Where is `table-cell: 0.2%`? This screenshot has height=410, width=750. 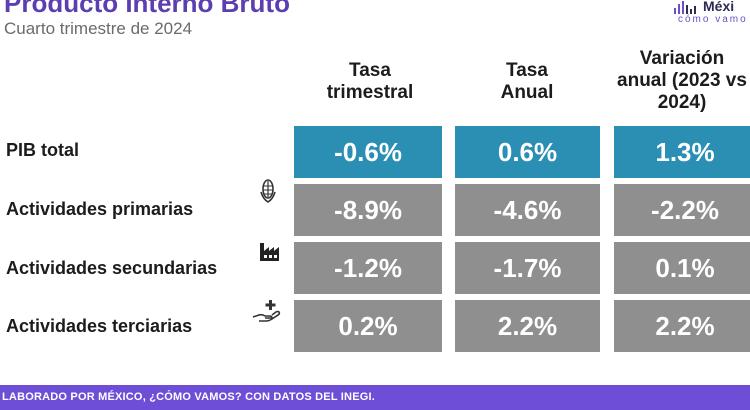
table-cell: 0.2% is located at coordinates (368, 326).